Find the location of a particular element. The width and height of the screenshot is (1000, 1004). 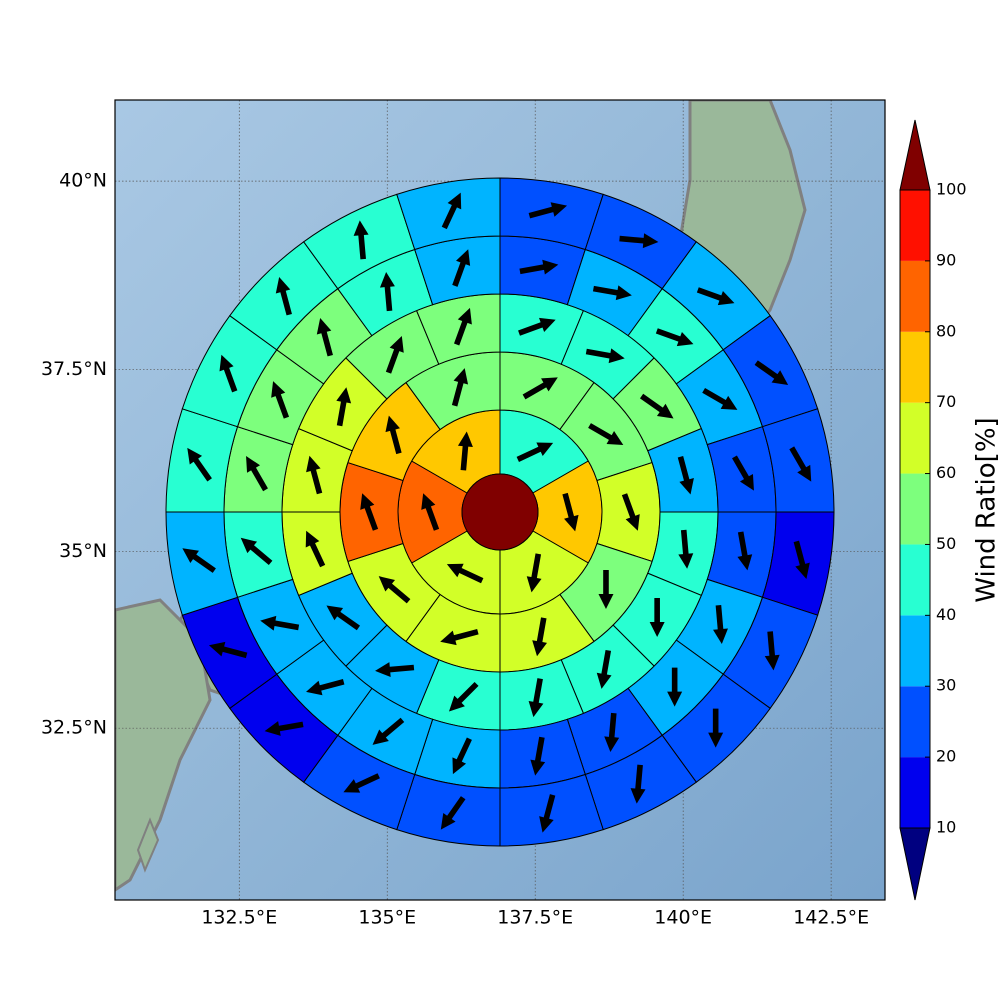

colorbar-under is located at coordinates (915, 864).